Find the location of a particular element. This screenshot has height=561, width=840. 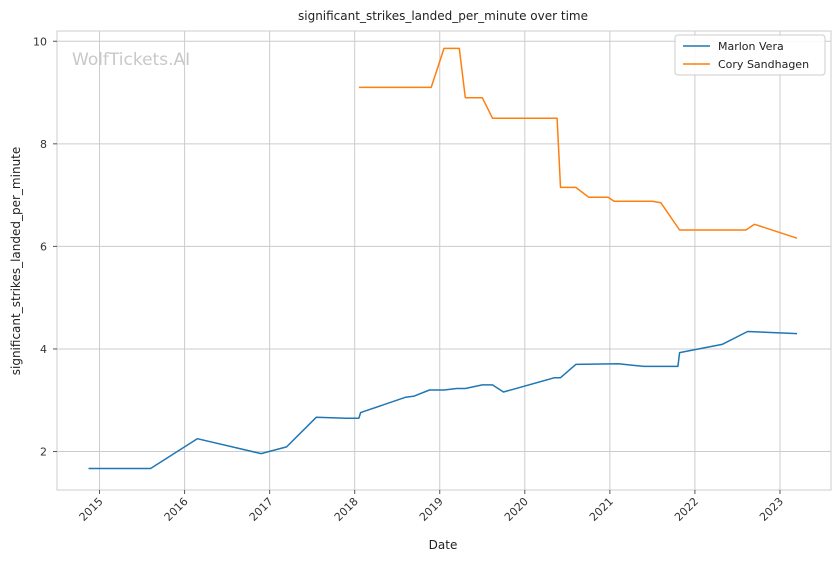

x-tick-label: 2019 is located at coordinates (431, 509).